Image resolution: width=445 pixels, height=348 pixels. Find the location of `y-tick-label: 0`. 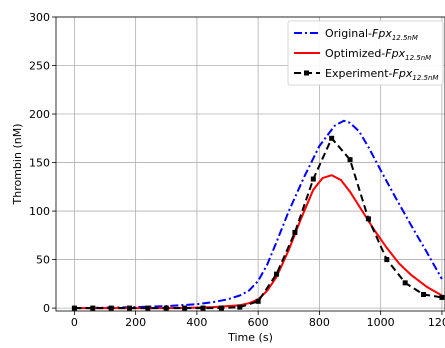

y-tick-label: 0 is located at coordinates (46, 308).